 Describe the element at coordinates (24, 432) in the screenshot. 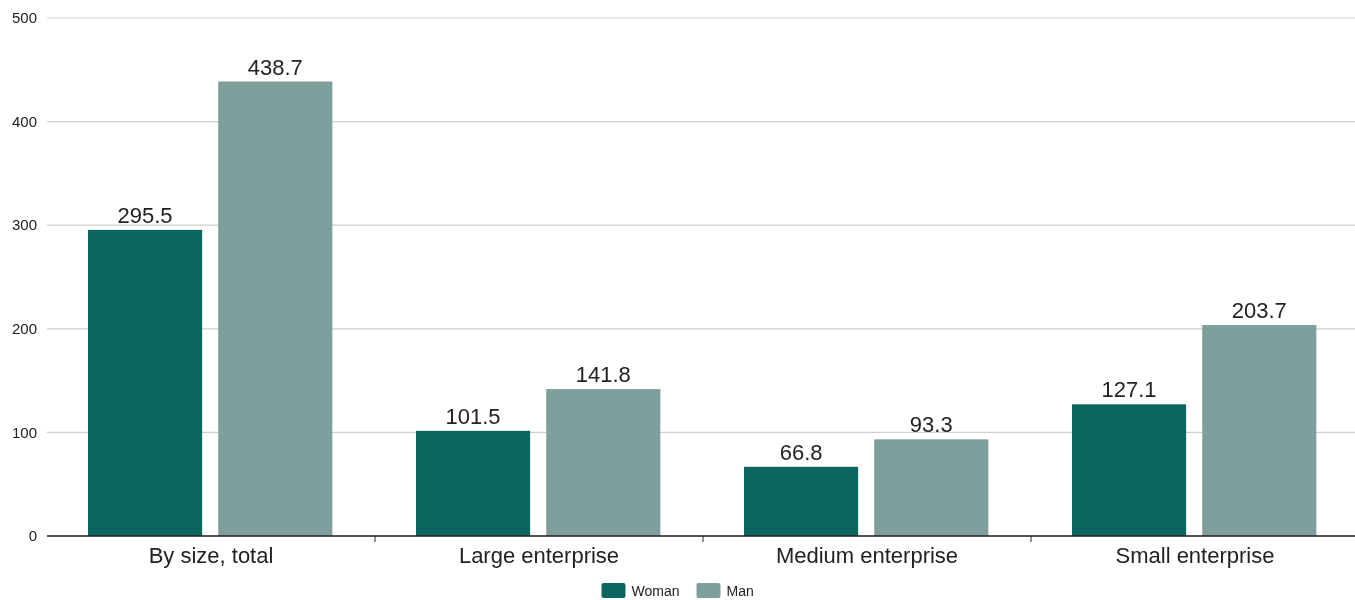

I see `y-tick-label: 100` at that location.